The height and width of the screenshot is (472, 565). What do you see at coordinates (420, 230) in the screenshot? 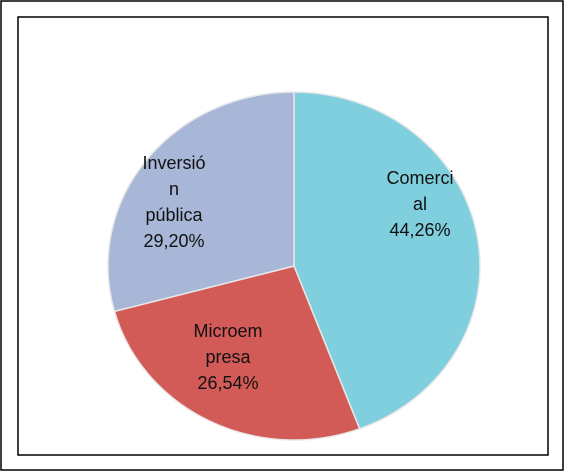
I see `value-label: 44,26%` at bounding box center [420, 230].